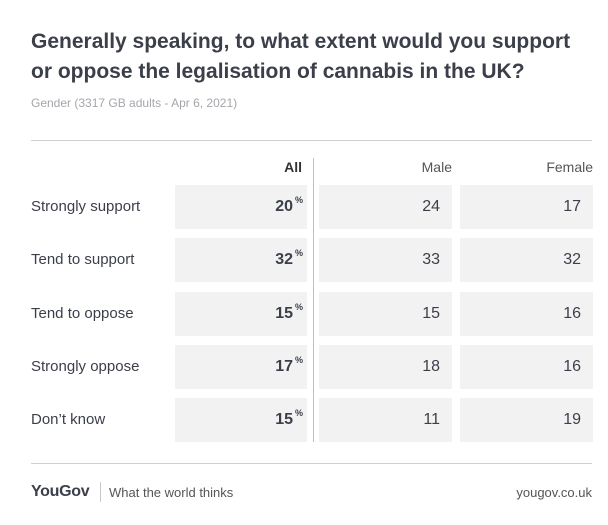 Image resolution: width=608 pixels, height=525 pixels. What do you see at coordinates (385, 313) in the screenshot?
I see `table-cell-male: 15` at bounding box center [385, 313].